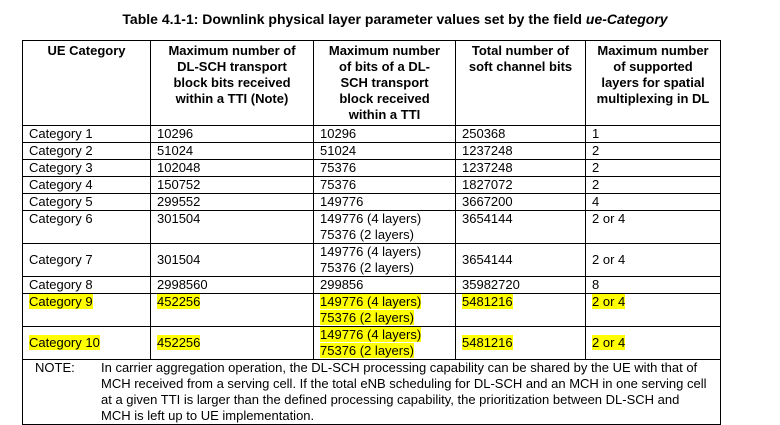  Describe the element at coordinates (86, 227) in the screenshot. I see `table-cell: Category 6` at that location.